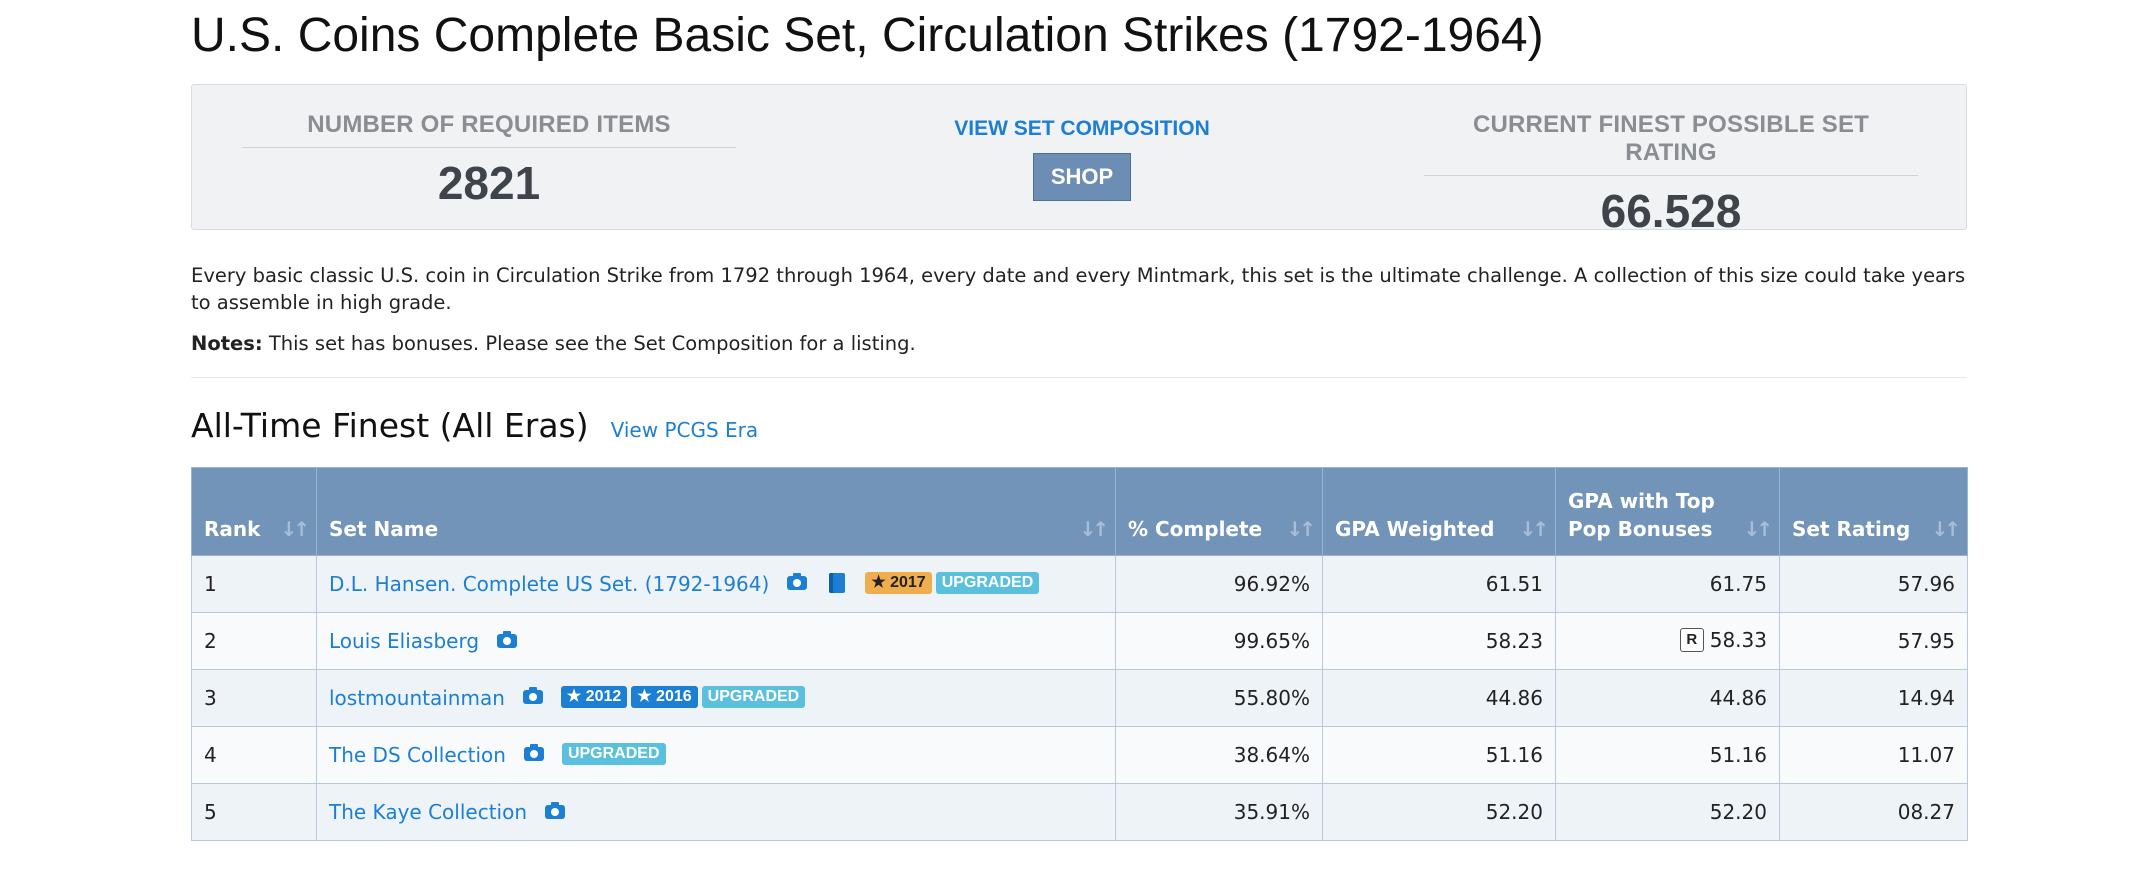  I want to click on complete-cell: 38.64%, so click(1219, 755).